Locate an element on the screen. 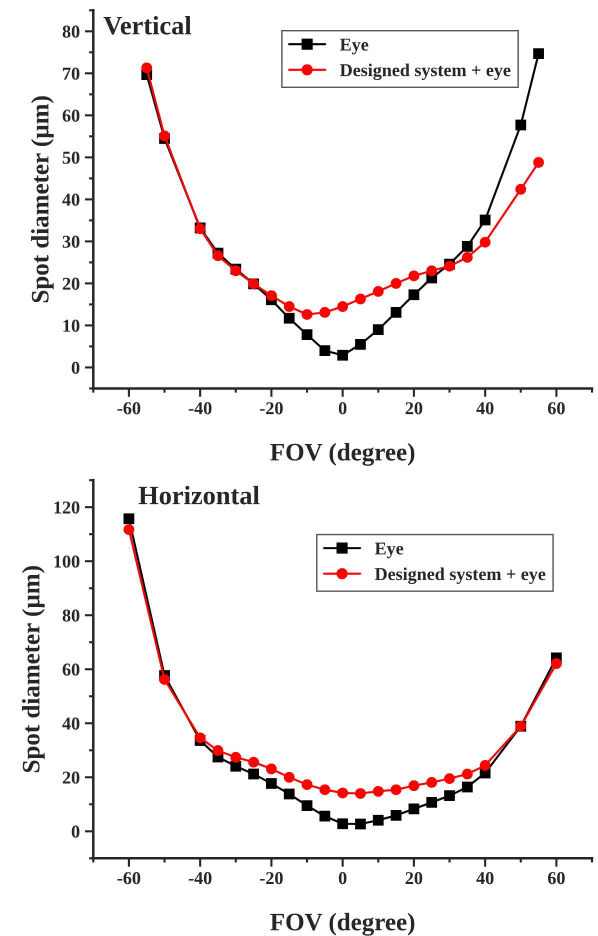  y-tick-label: 100 is located at coordinates (67, 561).